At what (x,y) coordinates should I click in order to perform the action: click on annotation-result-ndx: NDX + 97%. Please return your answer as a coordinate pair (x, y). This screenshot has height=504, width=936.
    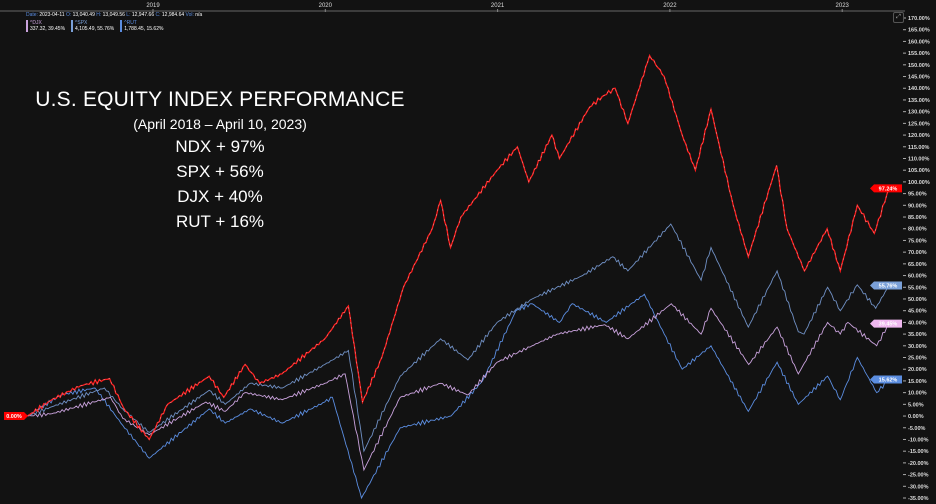
    Looking at the image, I should click on (220, 146).